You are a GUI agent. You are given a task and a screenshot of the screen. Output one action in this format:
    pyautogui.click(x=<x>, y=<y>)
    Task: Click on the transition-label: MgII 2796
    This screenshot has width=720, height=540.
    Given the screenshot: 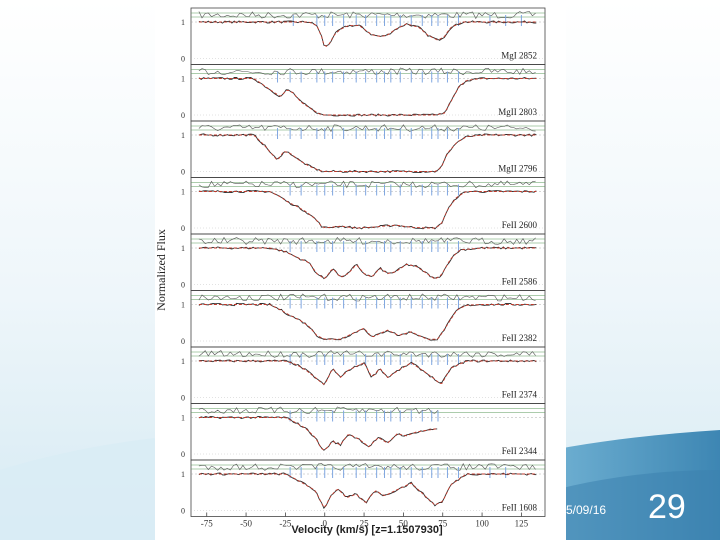 What is the action you would take?
    pyautogui.click(x=517, y=169)
    